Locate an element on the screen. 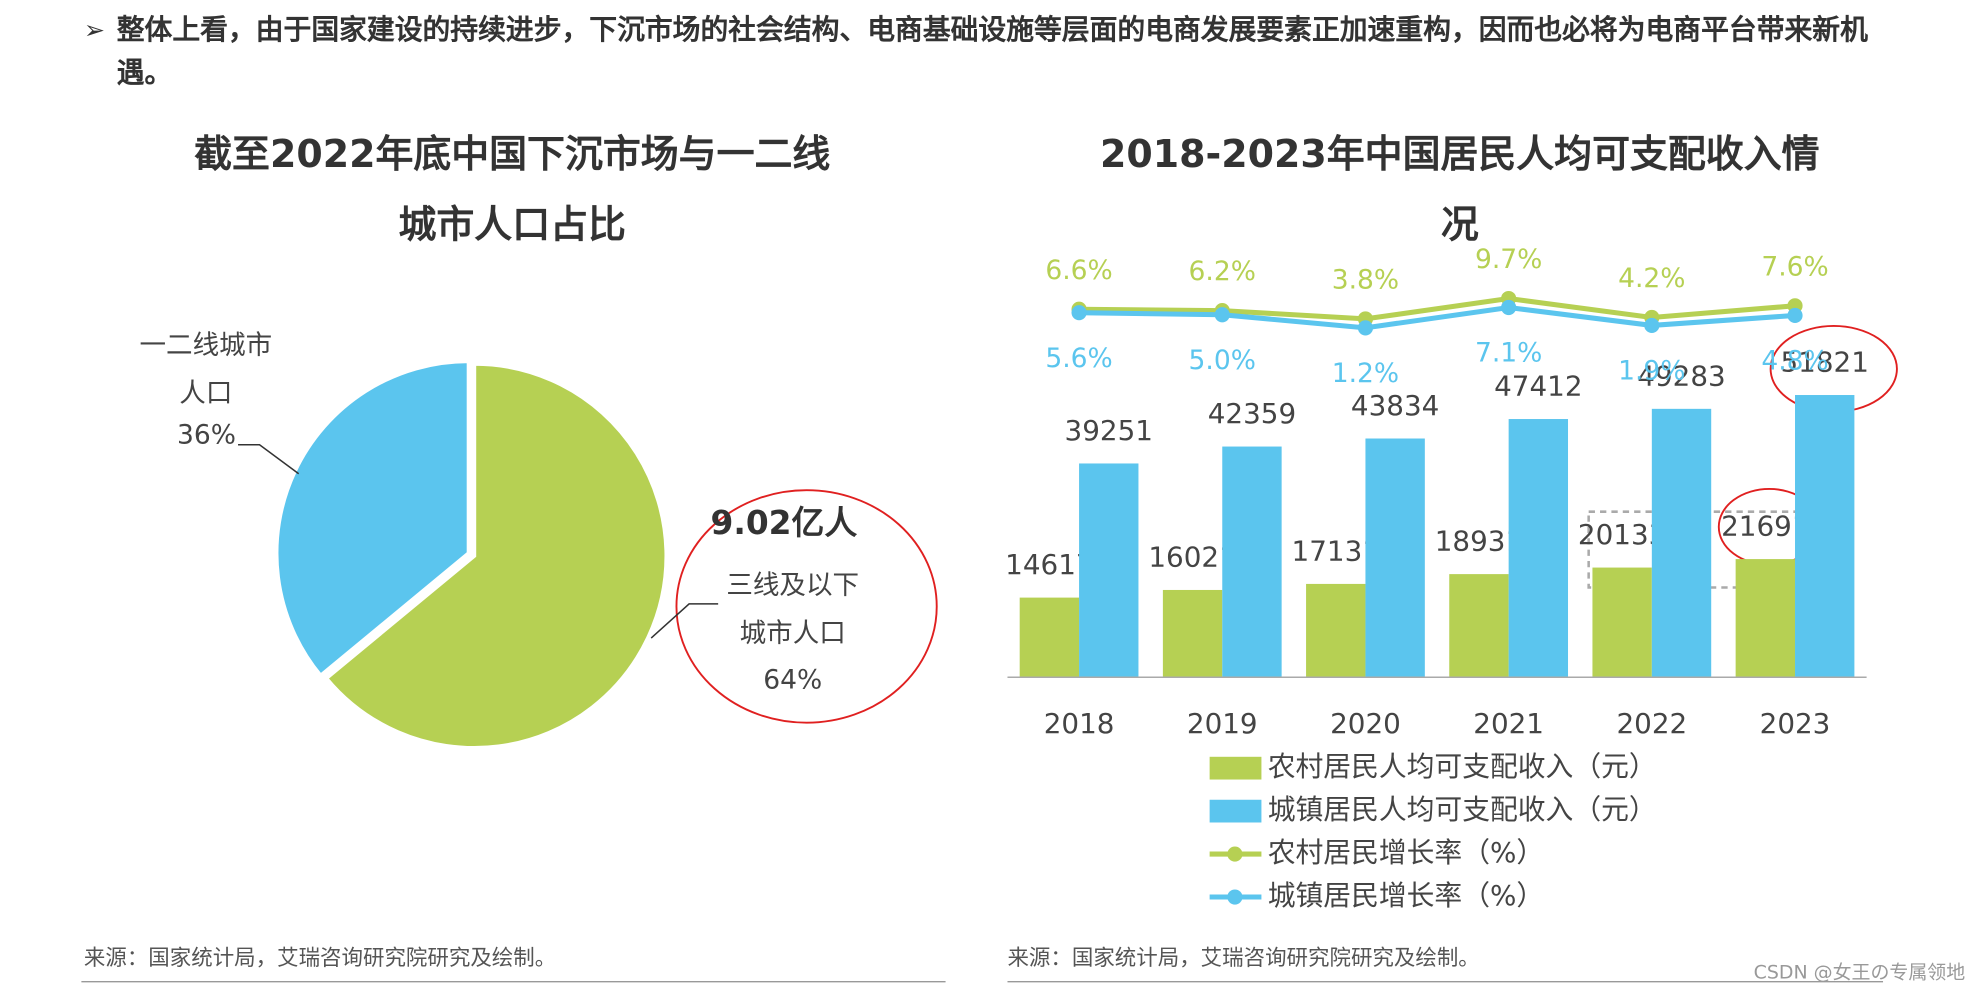 This screenshot has width=1972, height=988. data-label: 21691 is located at coordinates (1765, 525).